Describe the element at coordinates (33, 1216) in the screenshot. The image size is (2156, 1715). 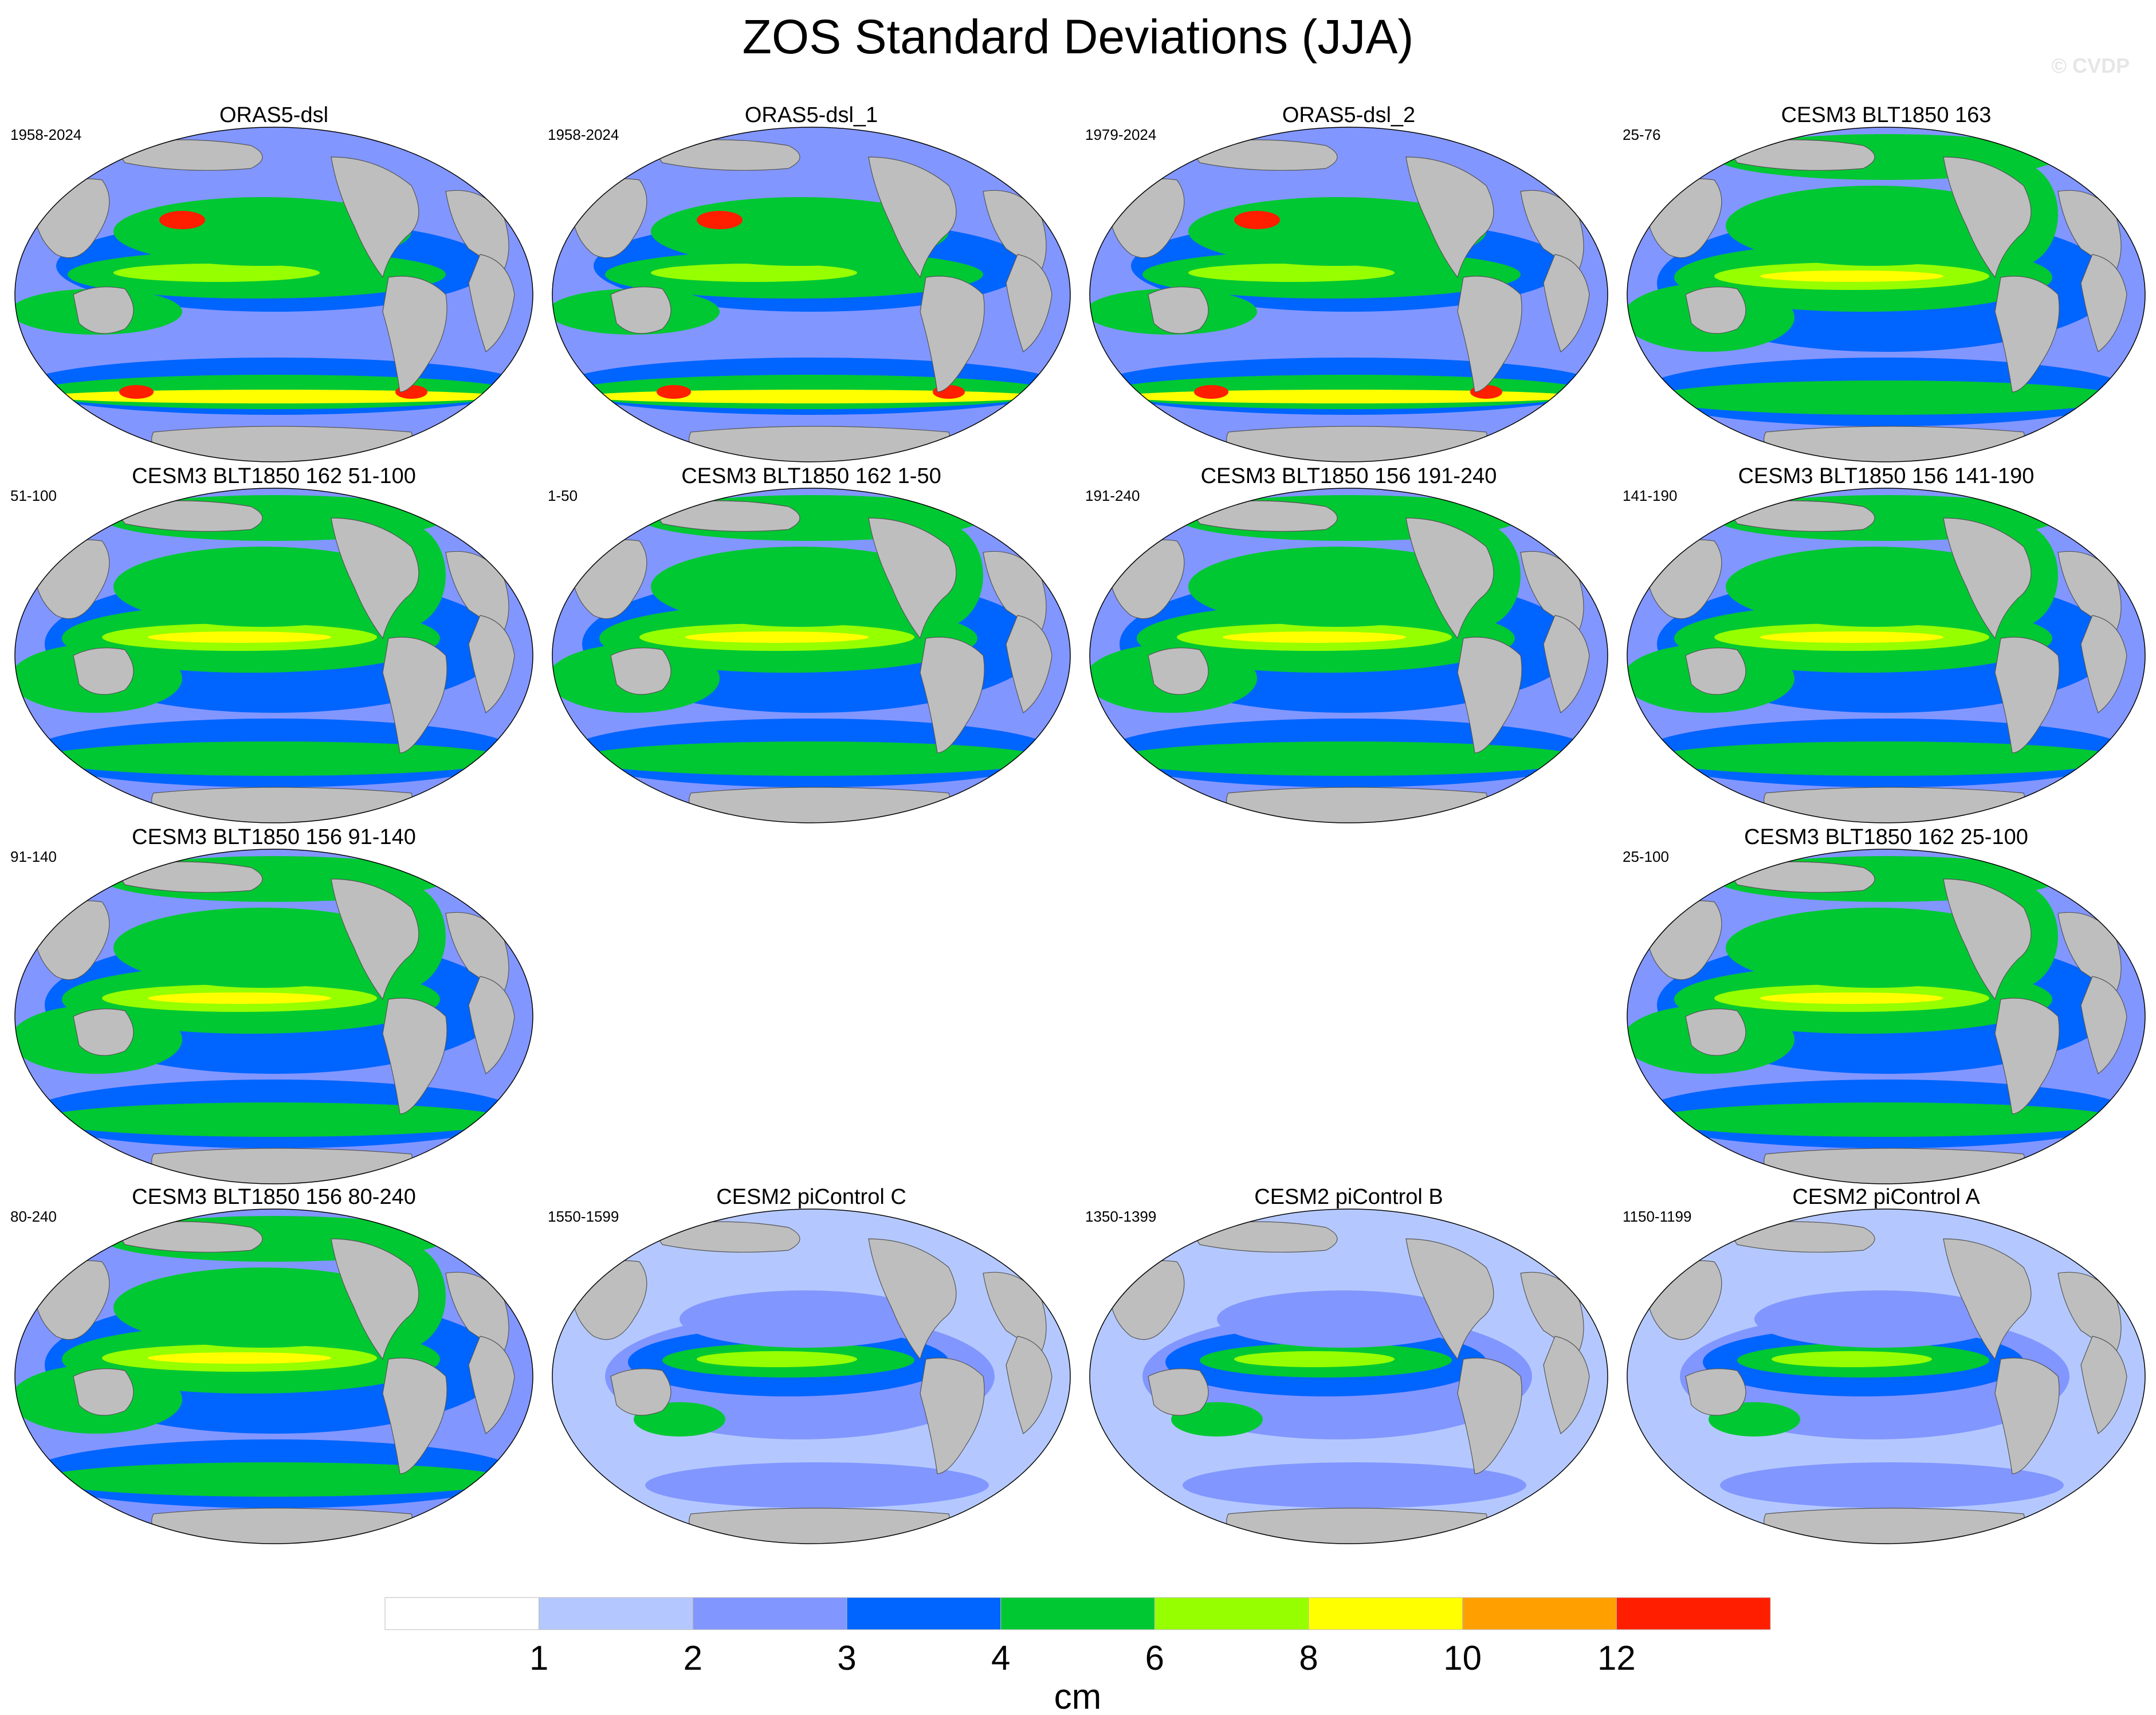
I see `panel-years: 80-240` at that location.